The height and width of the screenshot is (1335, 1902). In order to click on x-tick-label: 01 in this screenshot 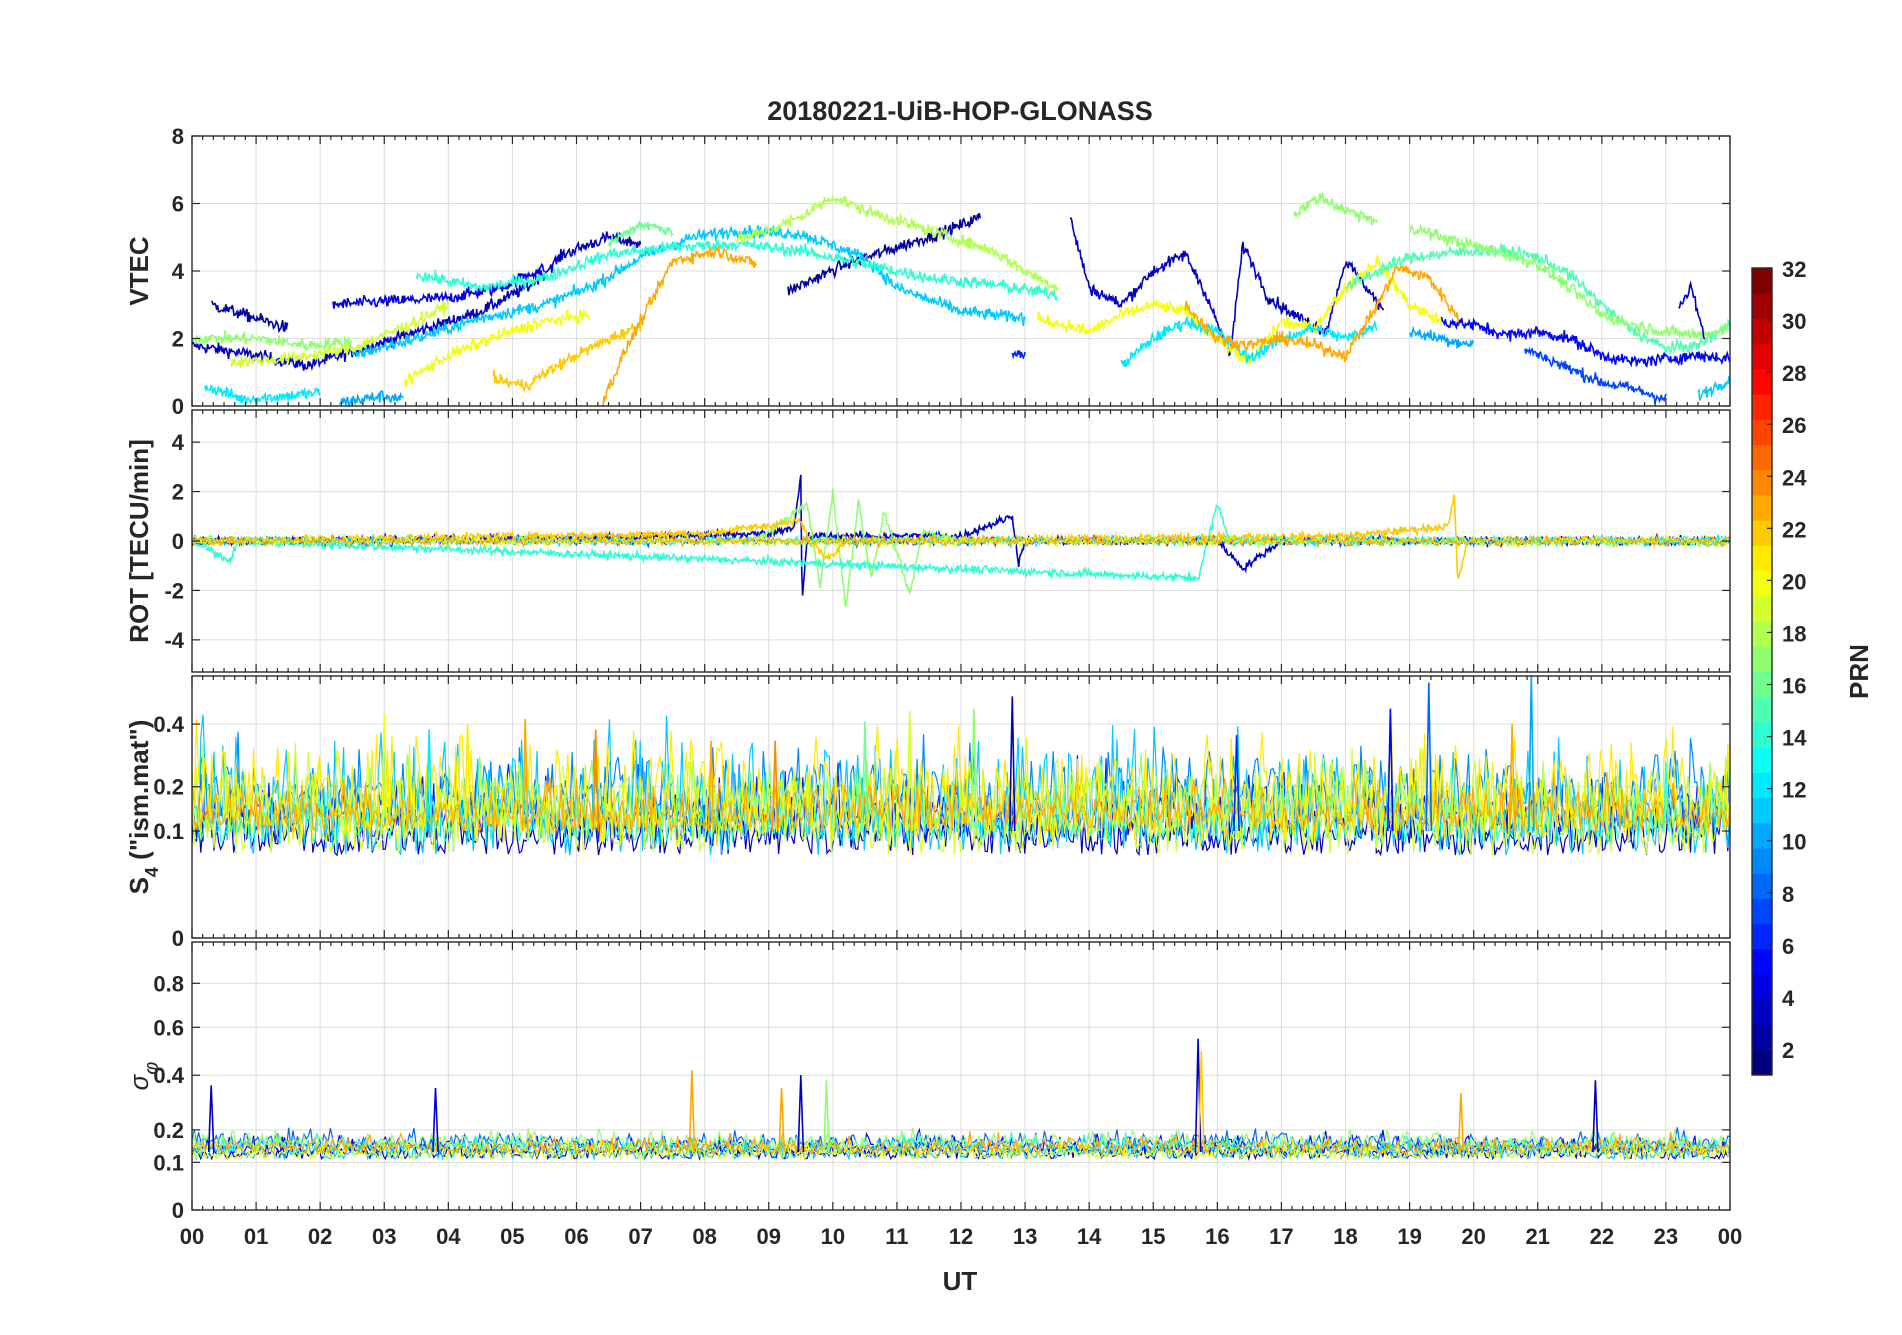, I will do `click(256, 1236)`.